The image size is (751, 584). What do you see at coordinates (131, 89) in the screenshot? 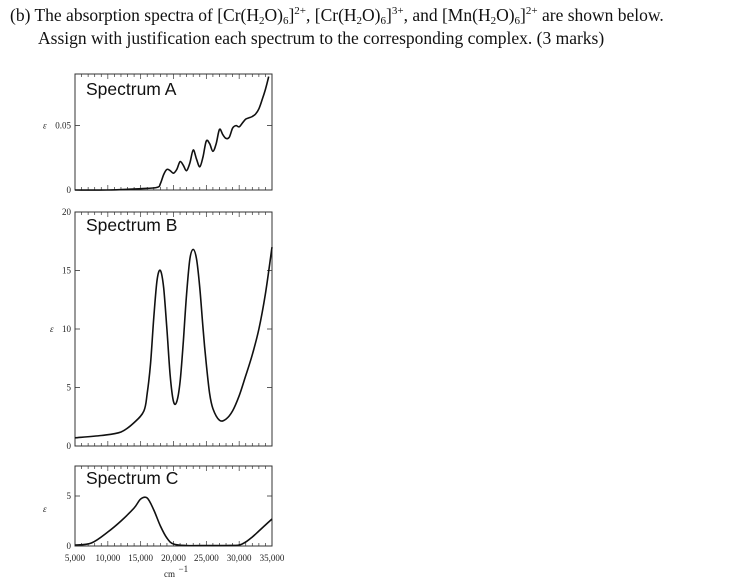
I see `spectrum-title: Spectrum A` at bounding box center [131, 89].